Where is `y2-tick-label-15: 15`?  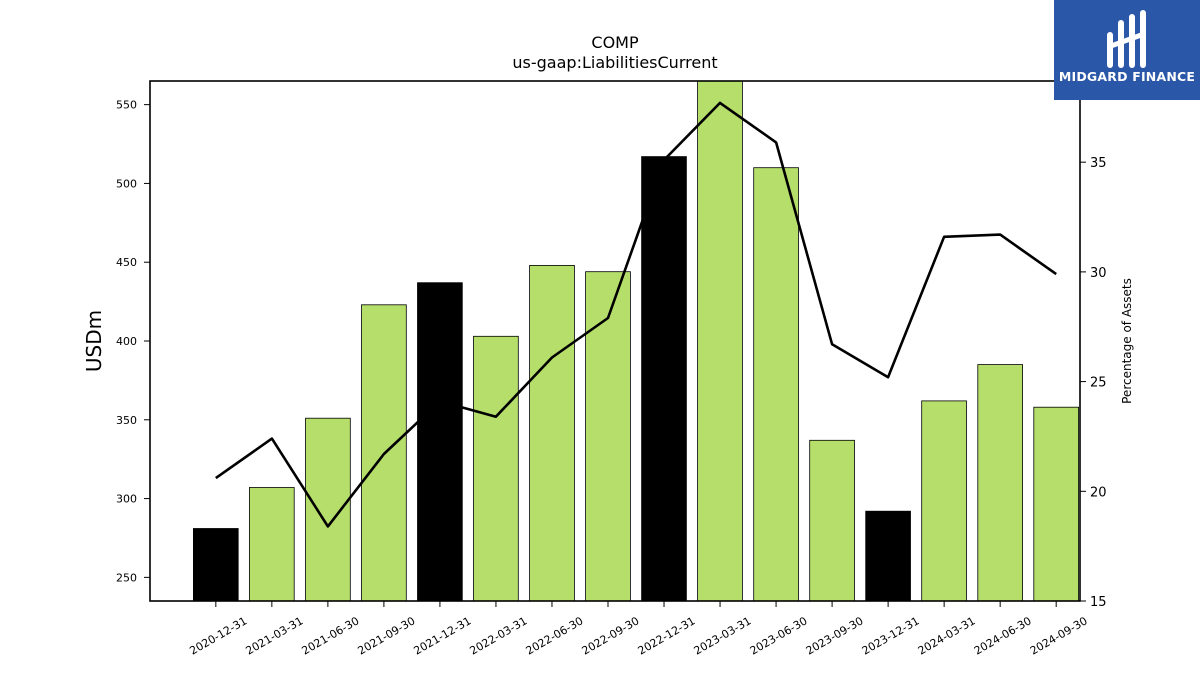
y2-tick-label-15: 15 is located at coordinates (1098, 602).